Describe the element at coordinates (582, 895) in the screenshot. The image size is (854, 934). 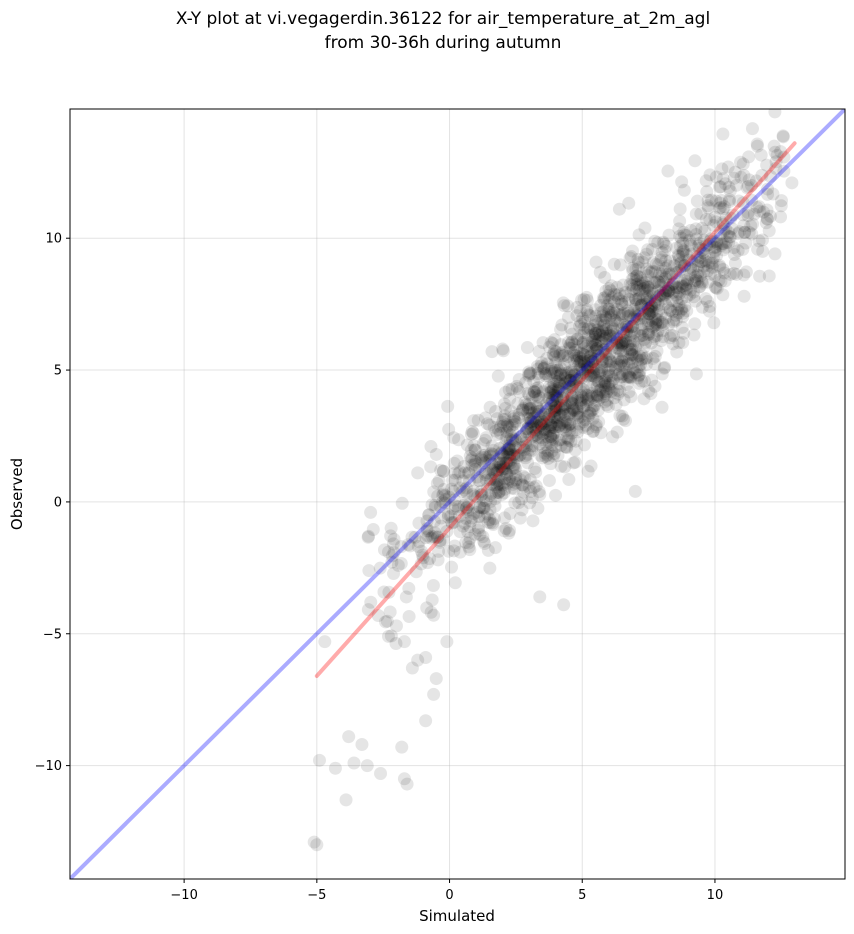
I see `x-tick-label: 5` at that location.